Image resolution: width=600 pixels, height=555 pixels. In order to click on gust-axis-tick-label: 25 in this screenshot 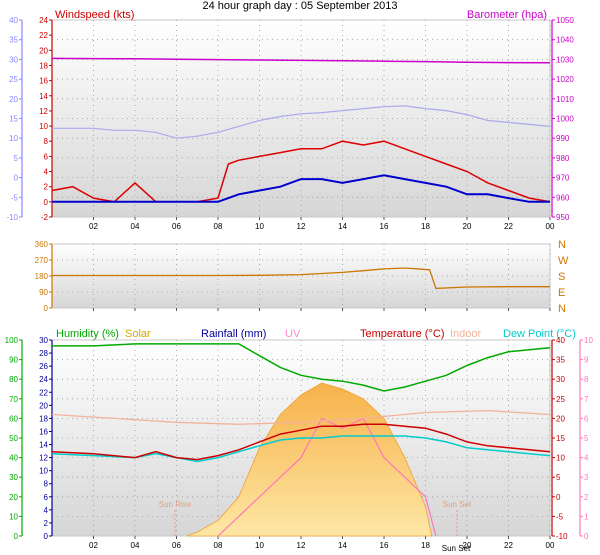, I will do `click(13, 79)`.